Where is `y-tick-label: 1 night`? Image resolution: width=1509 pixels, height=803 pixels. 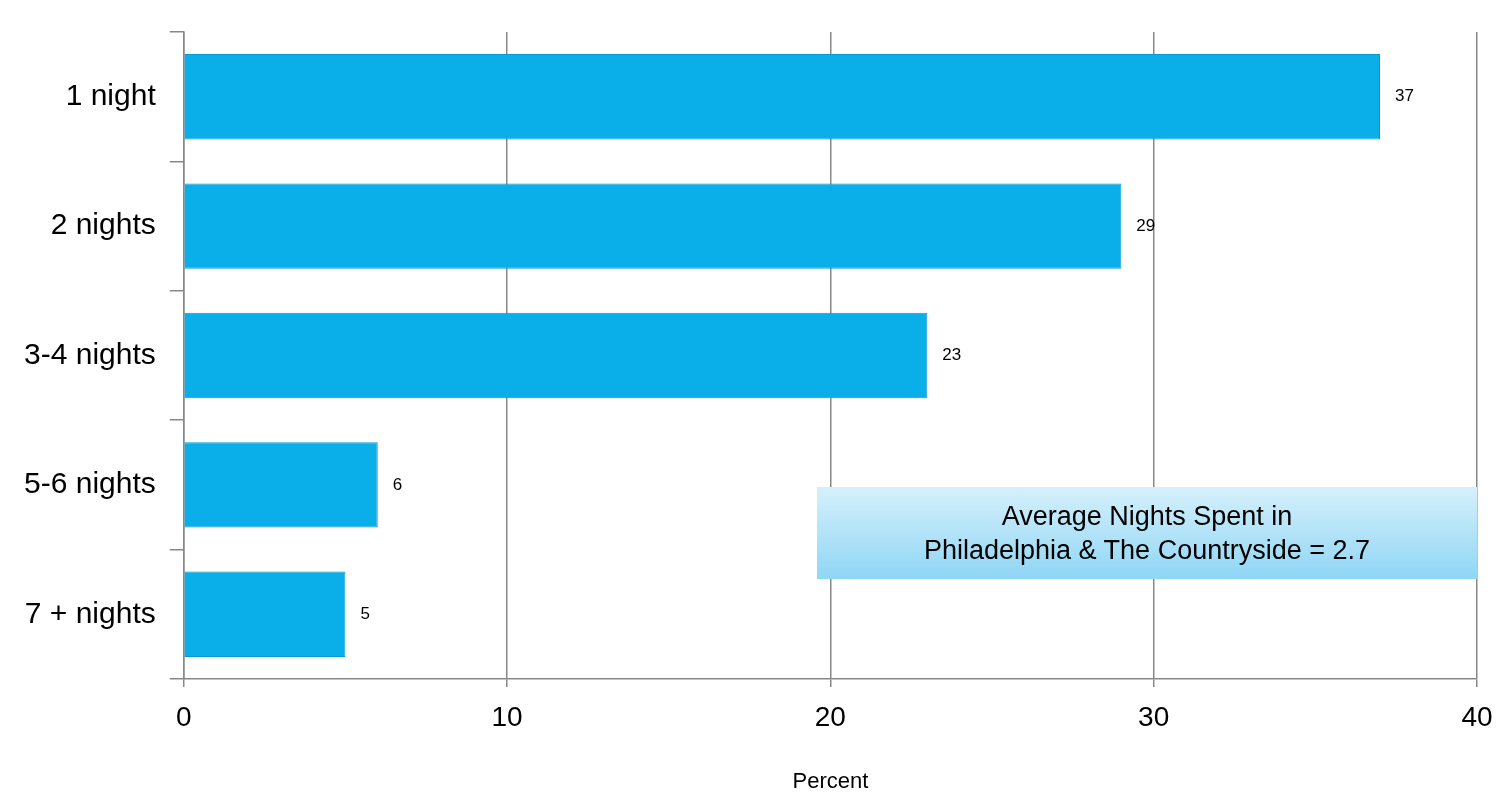
y-tick-label: 1 night is located at coordinates (111, 94).